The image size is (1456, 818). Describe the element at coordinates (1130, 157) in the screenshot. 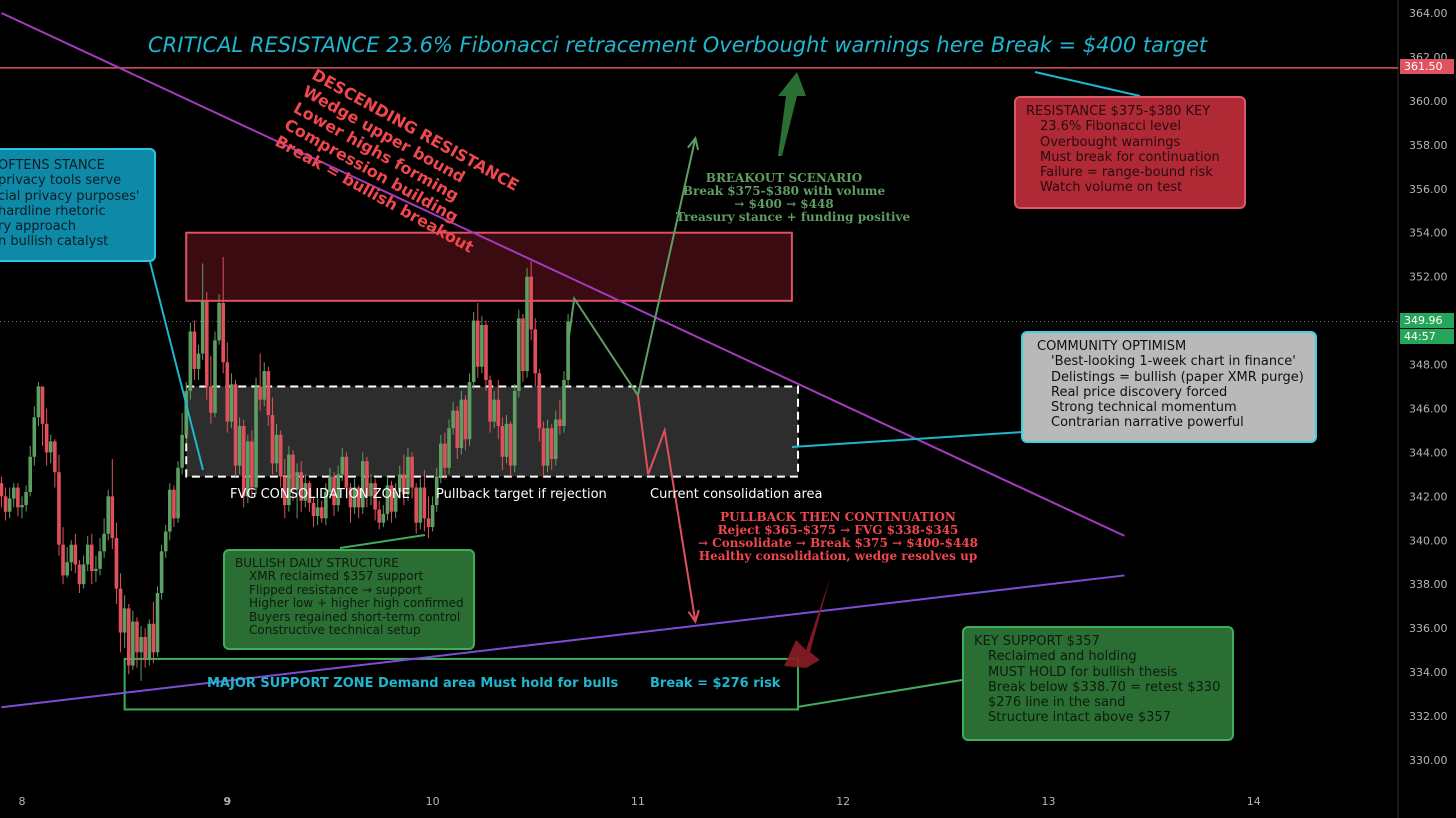

I see `resistance-note-line: Must break for continuation` at that location.